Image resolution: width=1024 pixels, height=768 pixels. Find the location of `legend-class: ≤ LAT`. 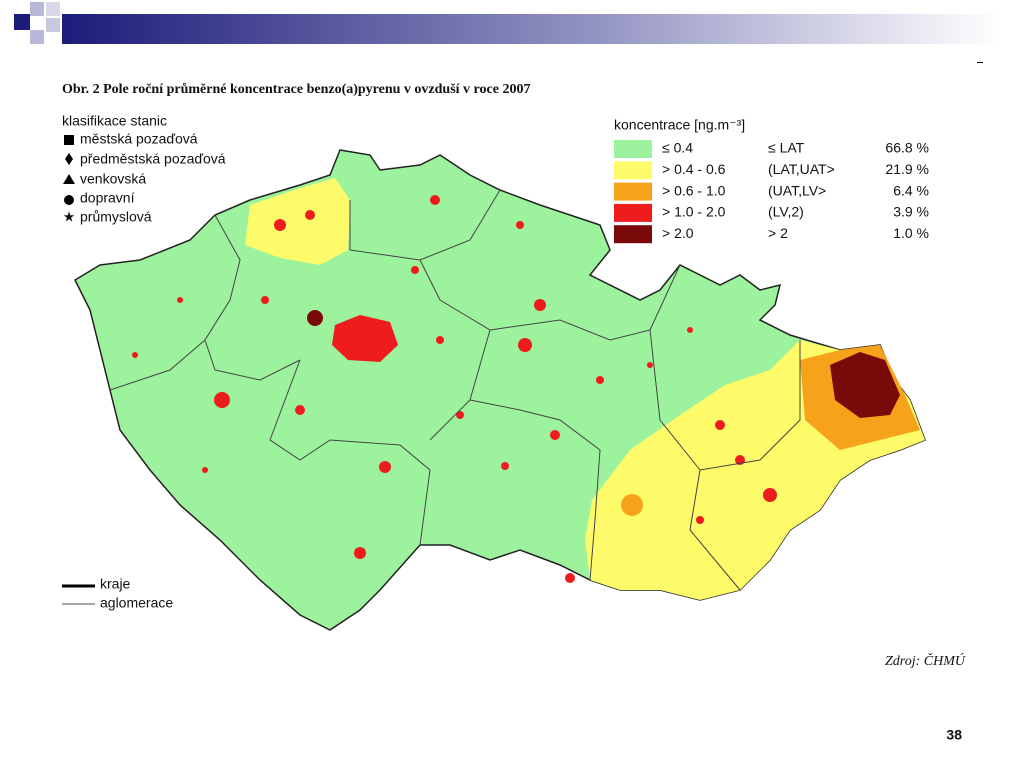

legend-class: ≤ LAT is located at coordinates (786, 148).